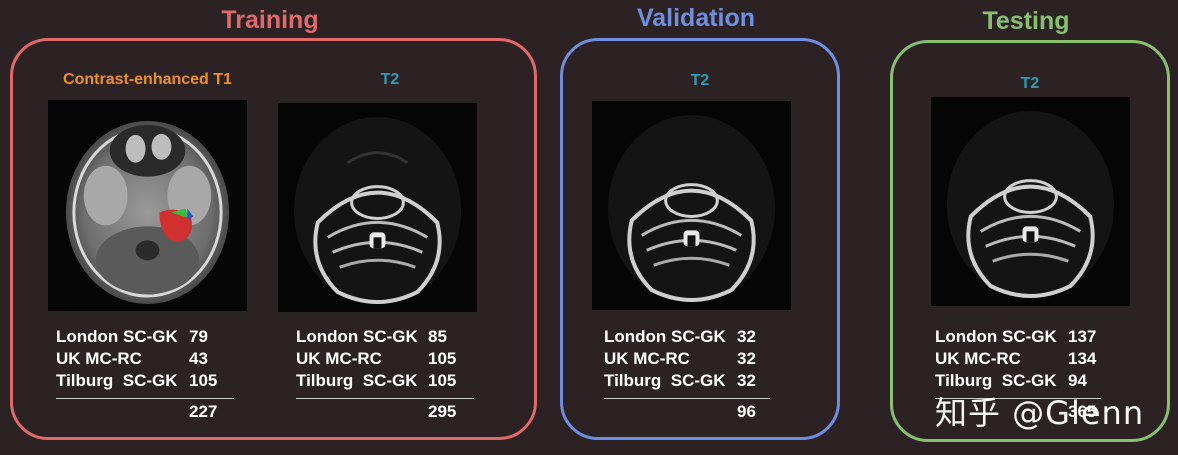 The height and width of the screenshot is (455, 1178). What do you see at coordinates (156, 359) in the screenshot?
I see `stats-row: UK MC-RC 43` at bounding box center [156, 359].